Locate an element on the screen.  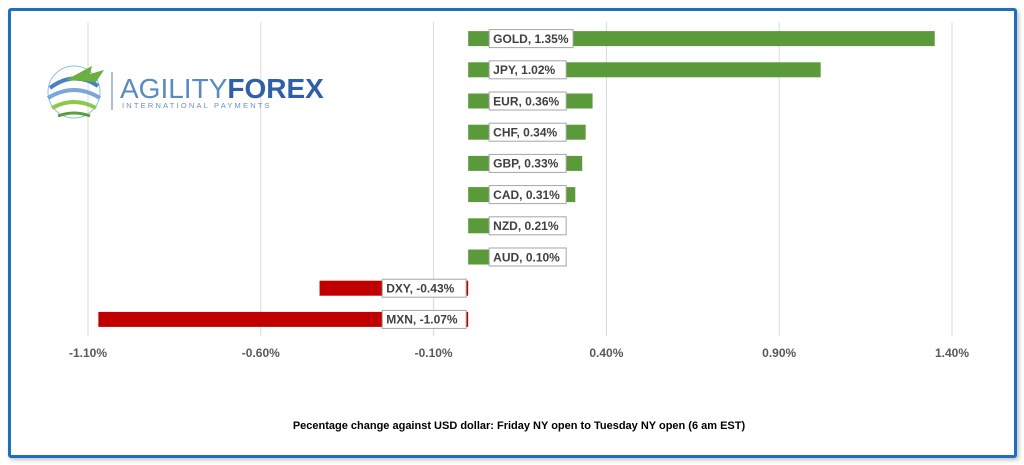
x-tick-label: -0.10% is located at coordinates (434, 353).